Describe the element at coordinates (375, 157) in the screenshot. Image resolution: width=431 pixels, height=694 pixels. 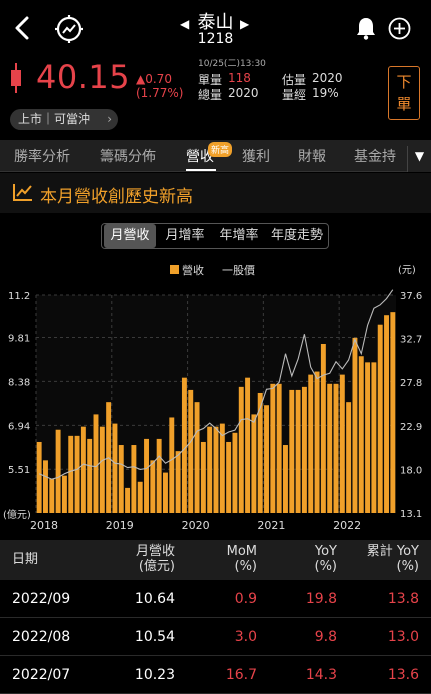
I see `tab-fund-holdings: 基金持` at that location.